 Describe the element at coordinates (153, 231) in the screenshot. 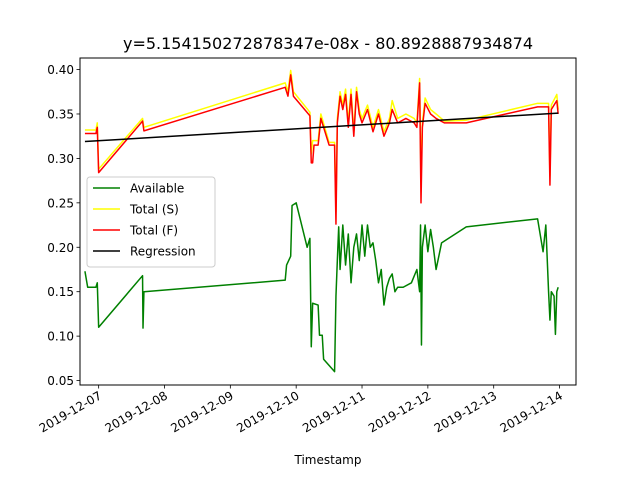

I see `legend-label-total-f: Total (F)` at that location.